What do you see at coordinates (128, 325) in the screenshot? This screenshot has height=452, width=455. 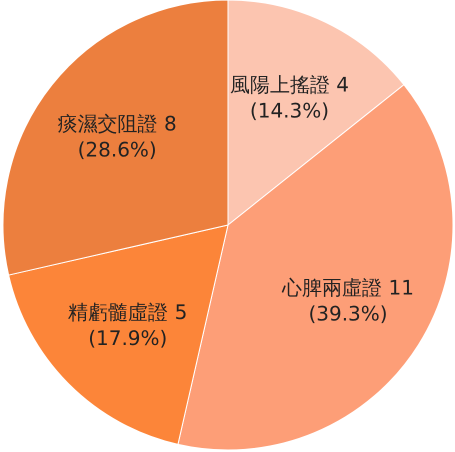 I see `slice-label: 精虧髓虛證 5 (17.9%)` at bounding box center [128, 325].